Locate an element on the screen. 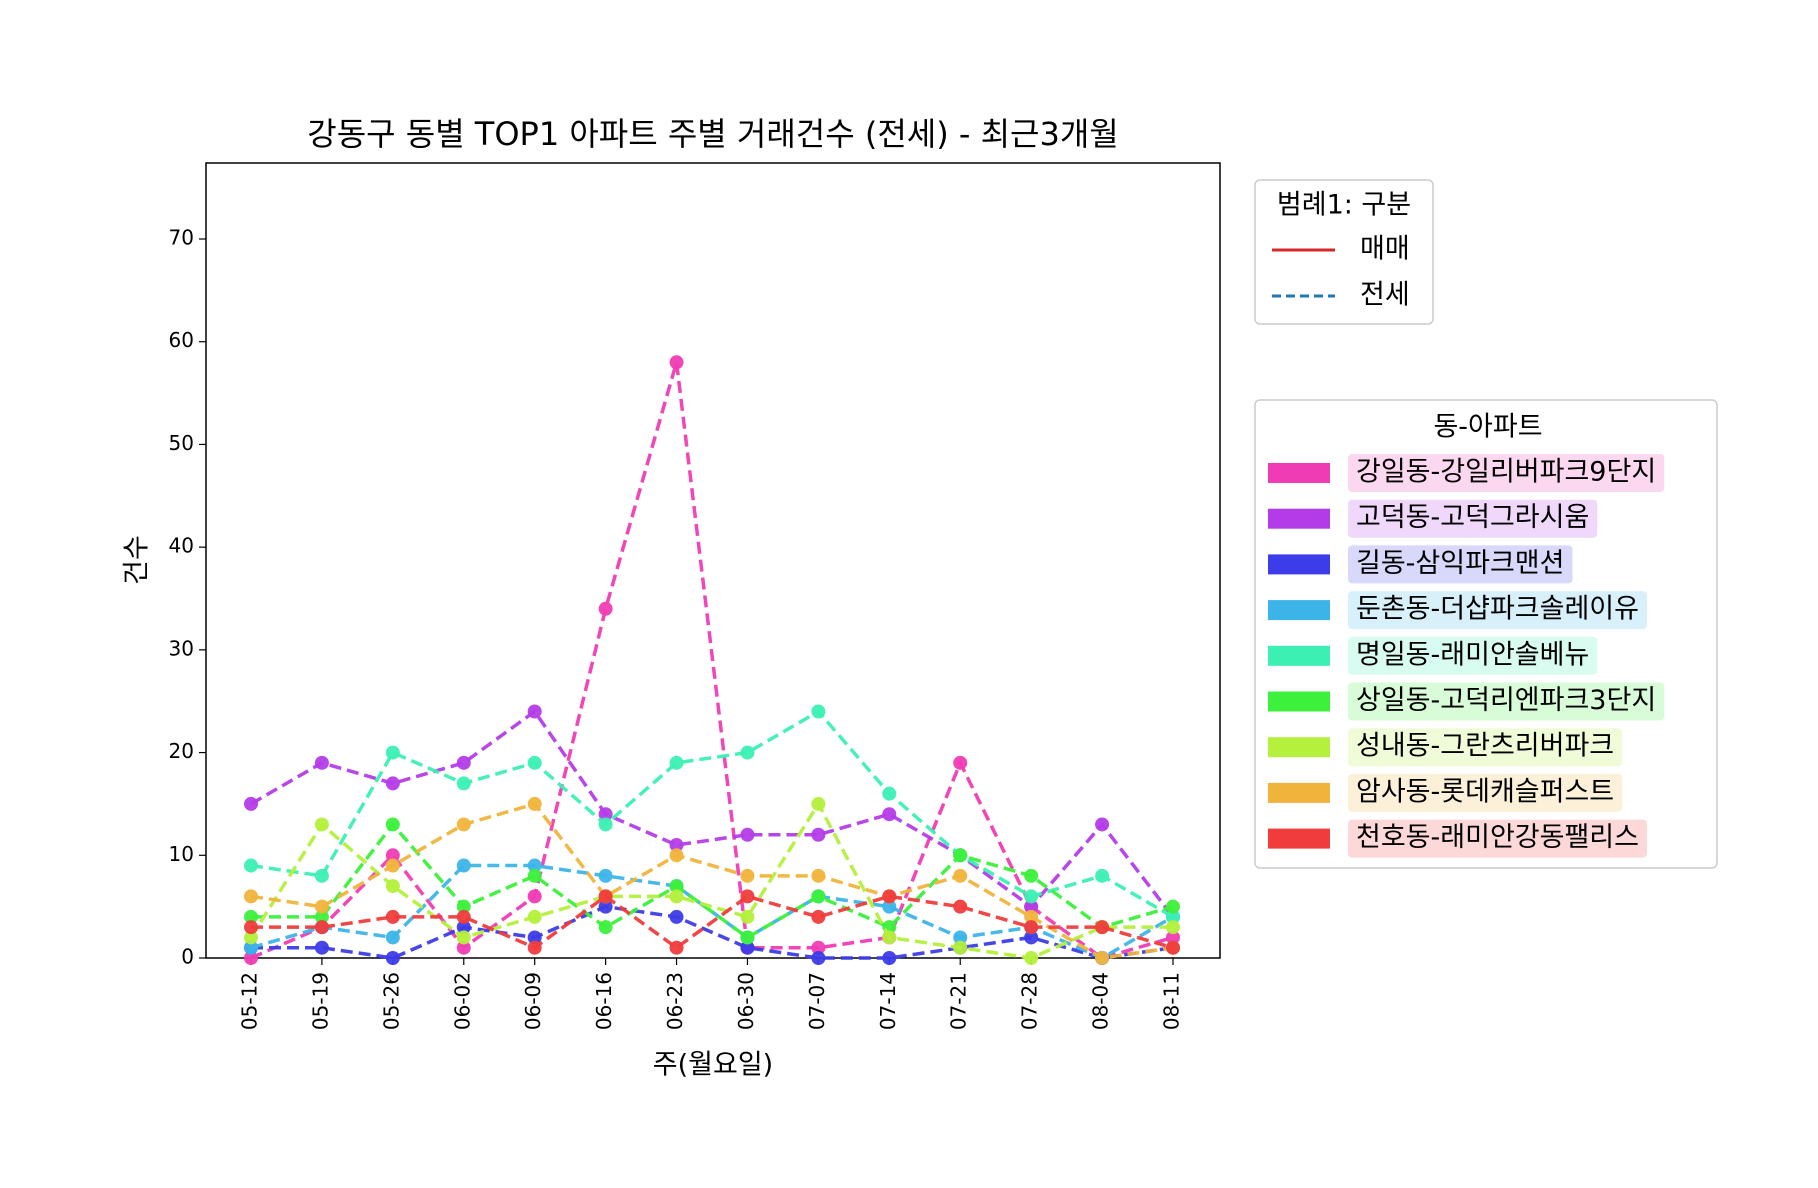  legend-label: 길동-삼익파크맨션 is located at coordinates (1460, 563).